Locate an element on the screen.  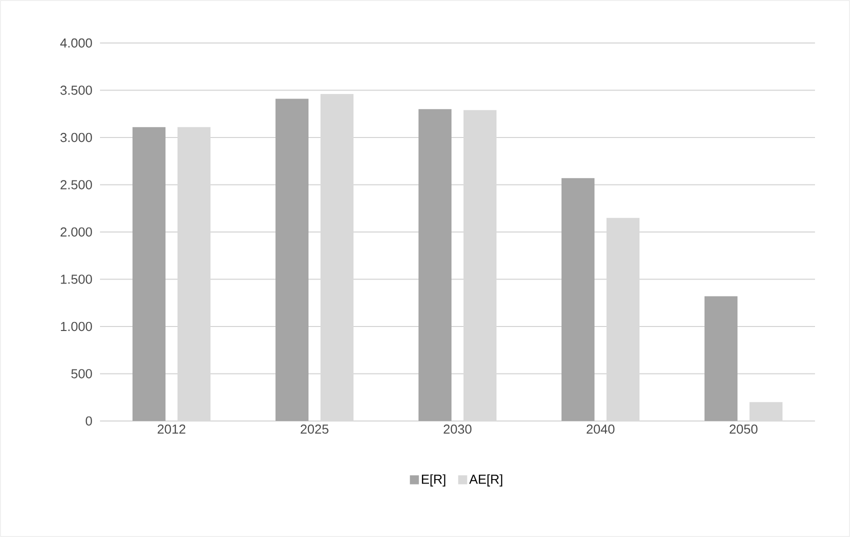
y-tick-label: 3.000 is located at coordinates (76, 137).